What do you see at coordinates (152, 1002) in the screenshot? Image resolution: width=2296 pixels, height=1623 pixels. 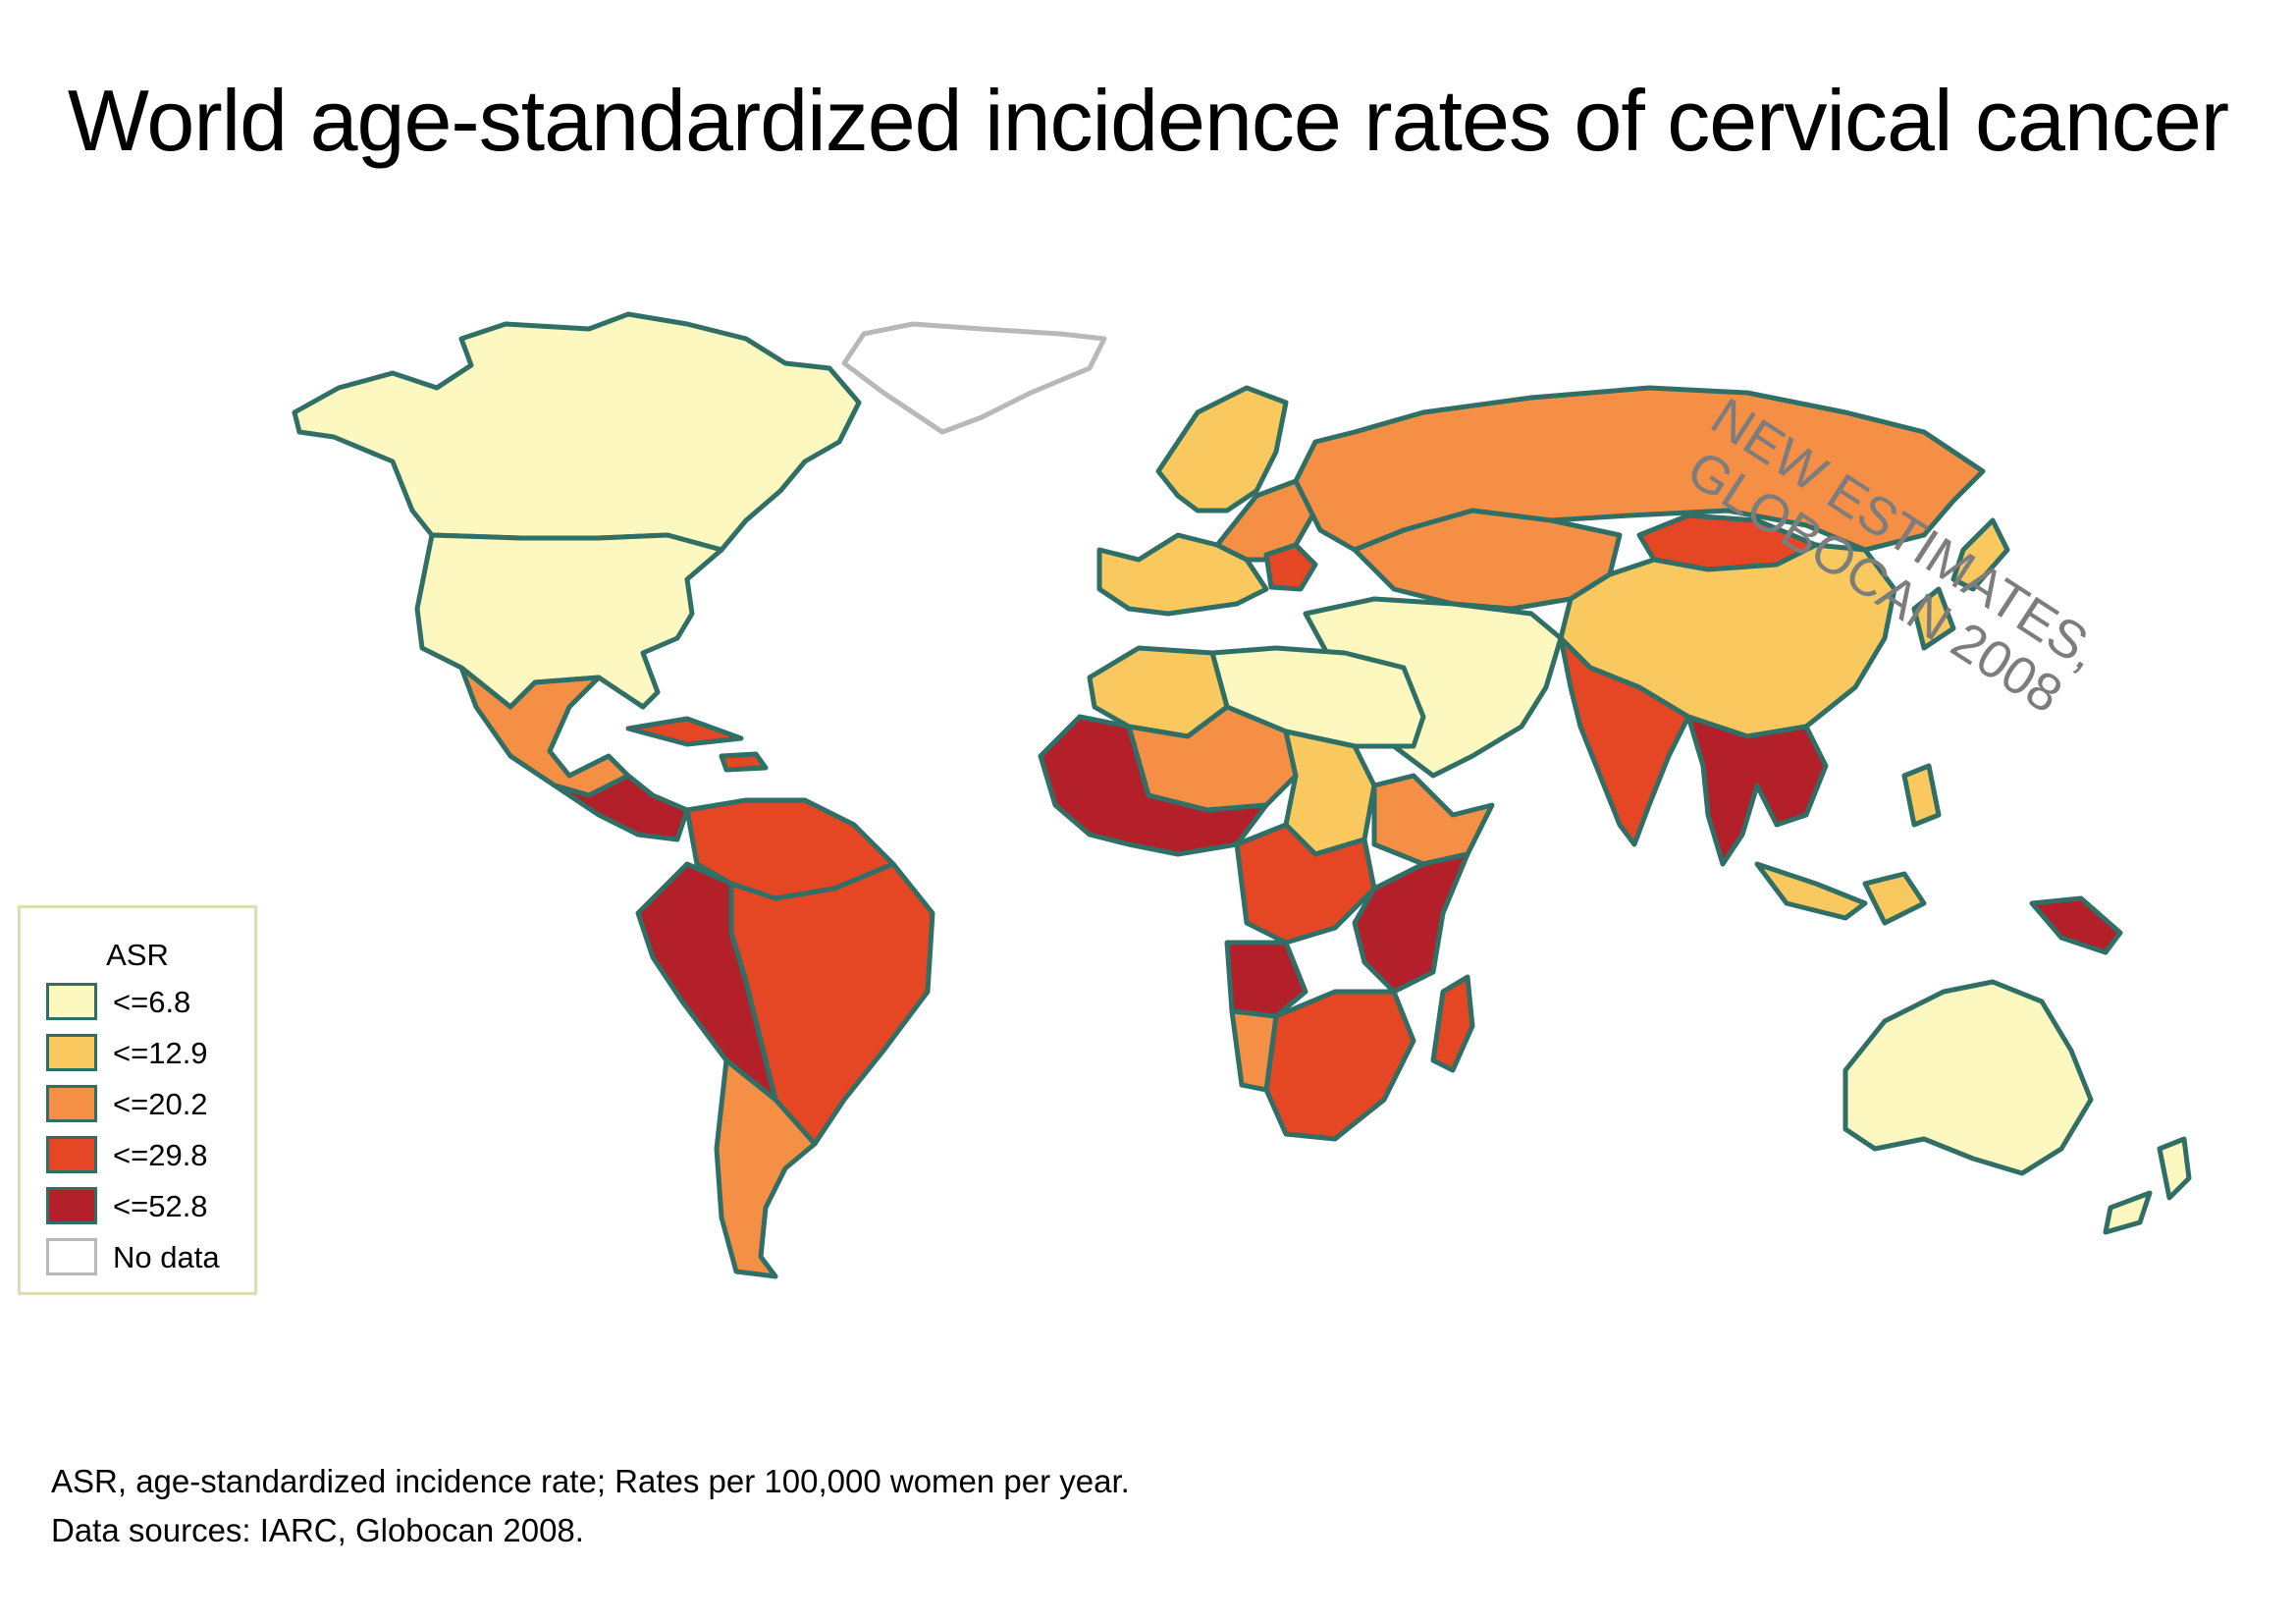 I see `legend-label: <=6.8` at bounding box center [152, 1002].